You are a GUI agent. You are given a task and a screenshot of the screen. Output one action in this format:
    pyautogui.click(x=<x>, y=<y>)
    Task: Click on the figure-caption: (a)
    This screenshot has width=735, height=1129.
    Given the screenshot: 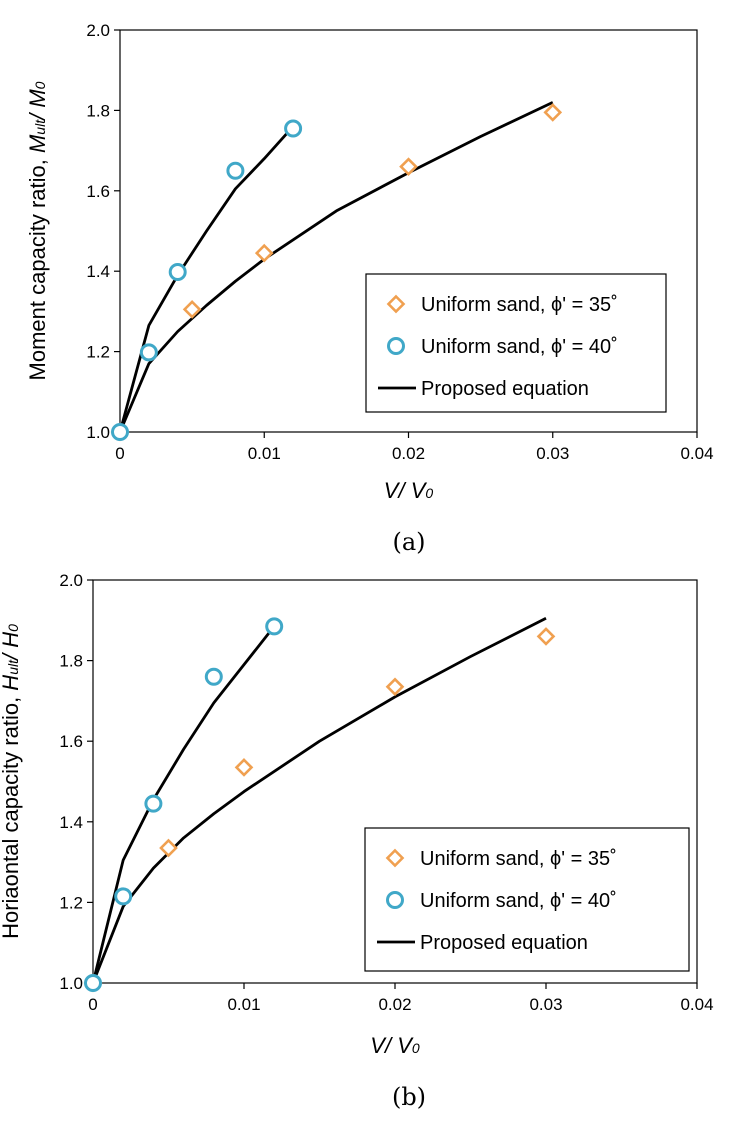 What is the action you would take?
    pyautogui.click(x=408, y=542)
    